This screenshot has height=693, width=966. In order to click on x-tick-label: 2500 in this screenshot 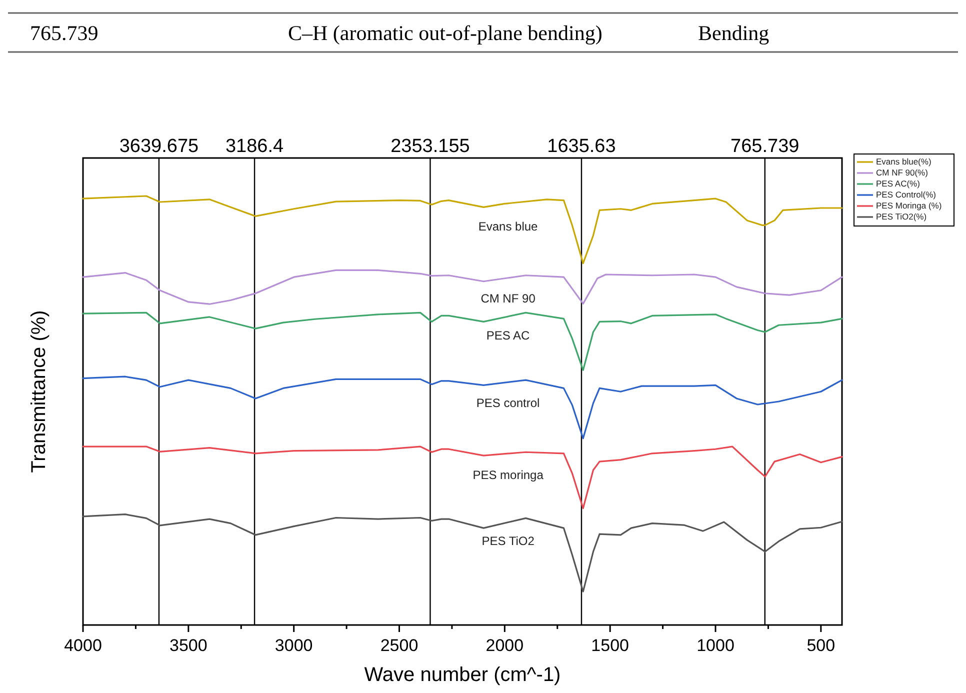, I will do `click(399, 645)`.